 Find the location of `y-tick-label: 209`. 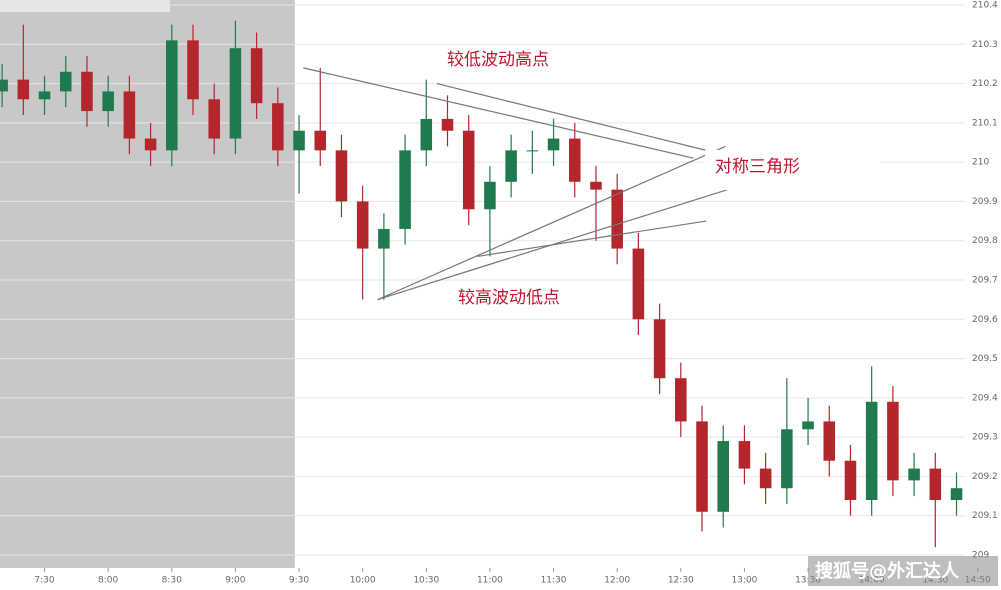

y-tick-label: 209 is located at coordinates (980, 556).